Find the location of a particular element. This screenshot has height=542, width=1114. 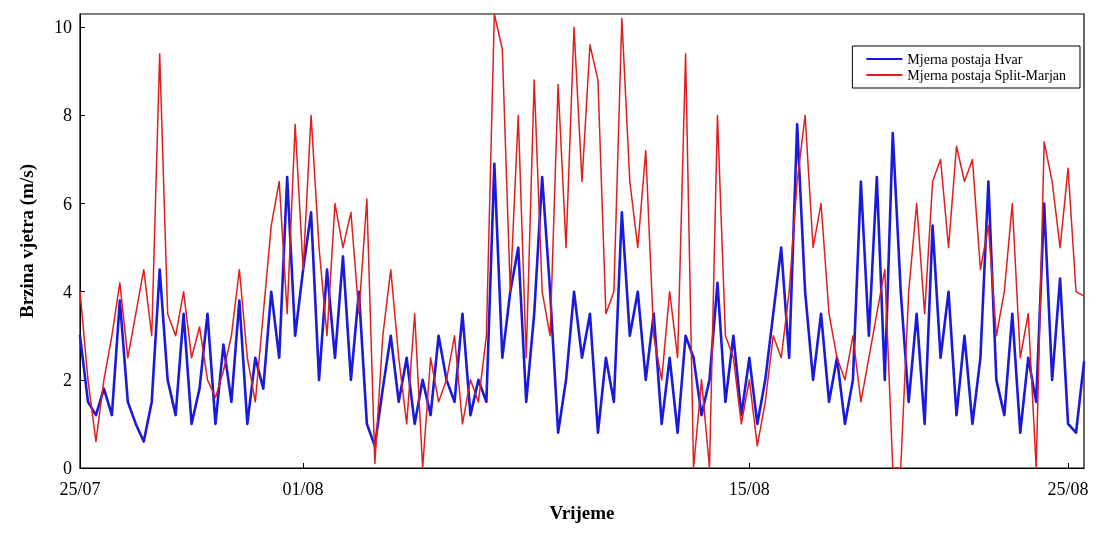

x-axis-title: Vrijeme is located at coordinates (582, 512).